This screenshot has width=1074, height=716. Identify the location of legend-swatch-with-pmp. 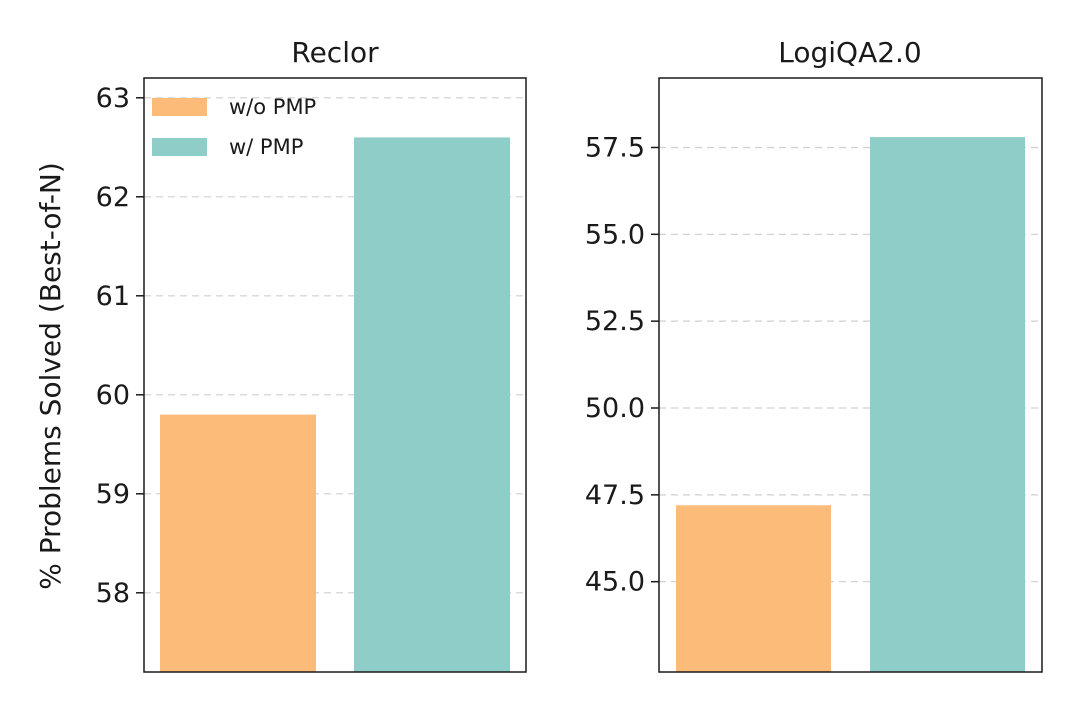
(179, 147).